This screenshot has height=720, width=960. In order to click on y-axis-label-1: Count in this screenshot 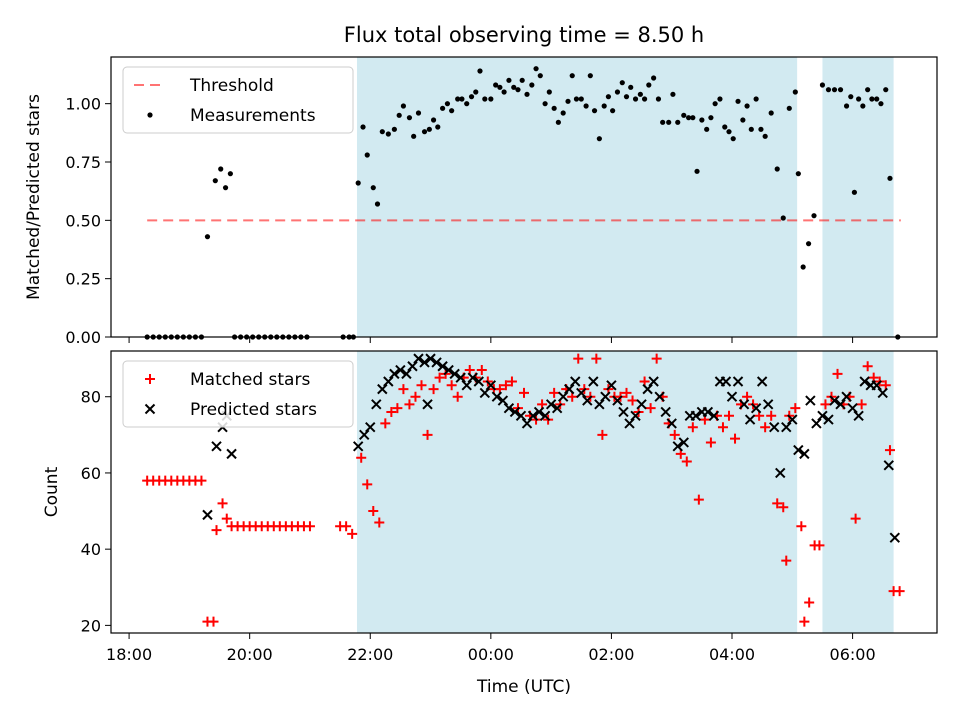, I will do `click(52, 491)`.